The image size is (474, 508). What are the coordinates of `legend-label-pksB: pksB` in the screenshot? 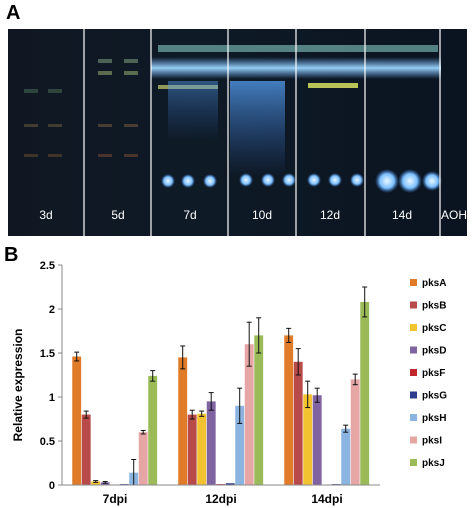 It's located at (434, 306).